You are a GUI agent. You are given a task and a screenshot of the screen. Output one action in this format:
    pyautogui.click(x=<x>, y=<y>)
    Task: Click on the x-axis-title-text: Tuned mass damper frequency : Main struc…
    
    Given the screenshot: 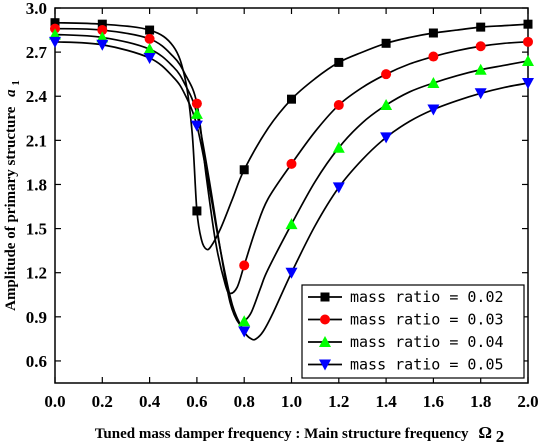 What is the action you would take?
    pyautogui.click(x=282, y=434)
    